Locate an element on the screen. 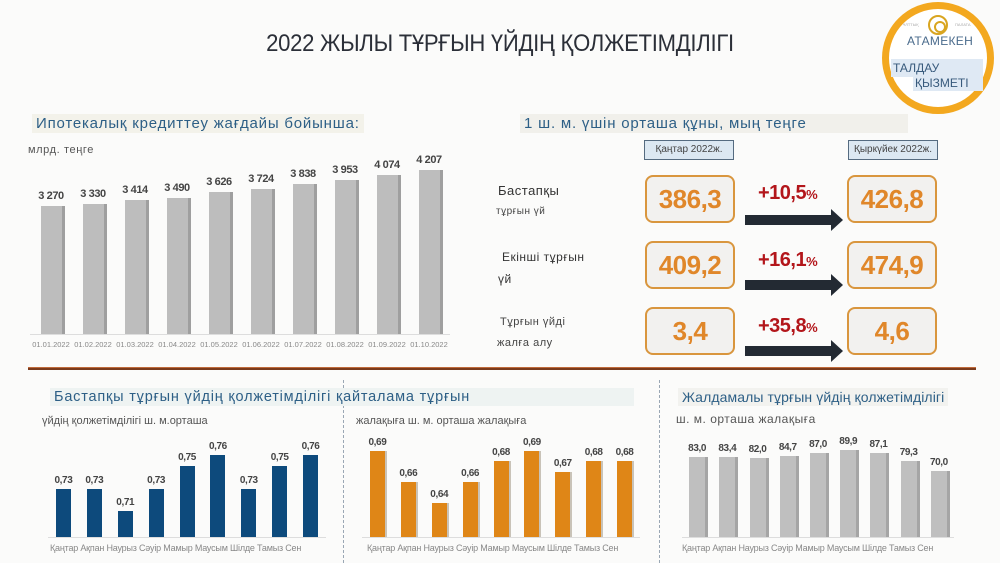  bar-column: 0,66 is located at coordinates (470, 502).